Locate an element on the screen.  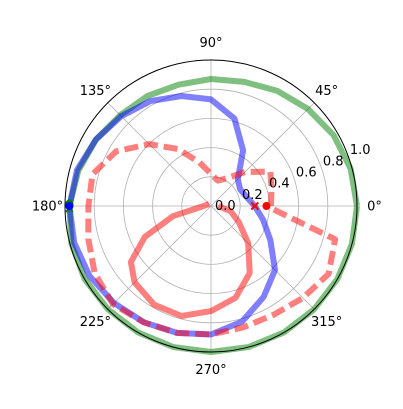
radial-tick-label: 0.2 is located at coordinates (252, 195).